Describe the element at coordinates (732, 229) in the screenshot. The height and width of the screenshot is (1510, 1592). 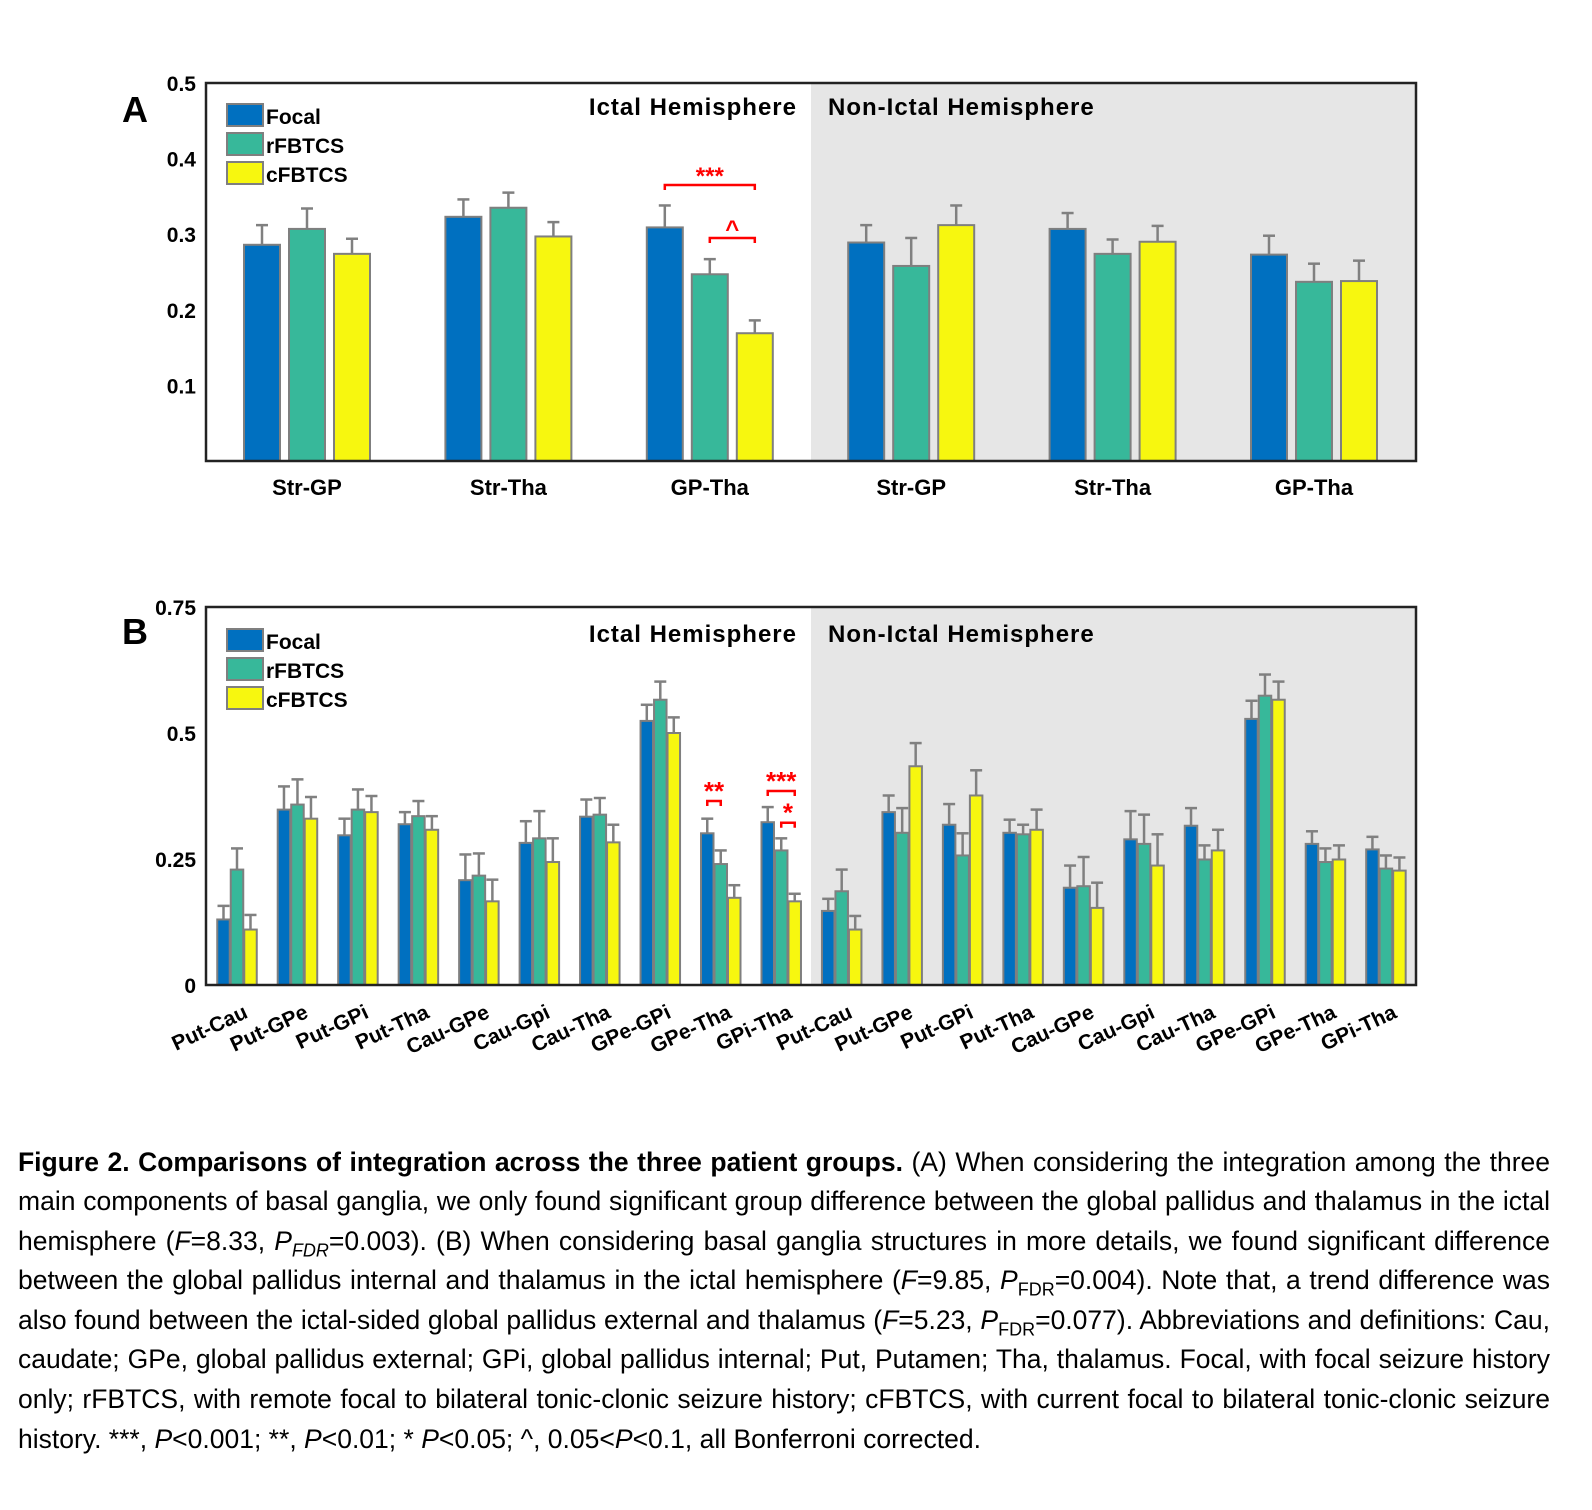
I see `significance-label: ^` at that location.